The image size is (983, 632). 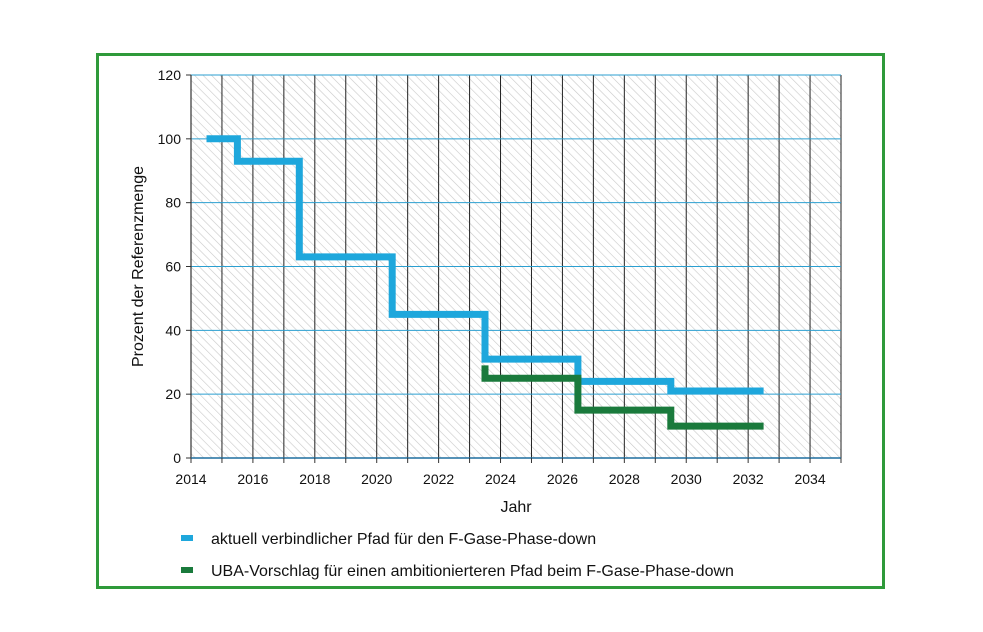 I want to click on y-tick-label: 60, so click(x=173, y=267).